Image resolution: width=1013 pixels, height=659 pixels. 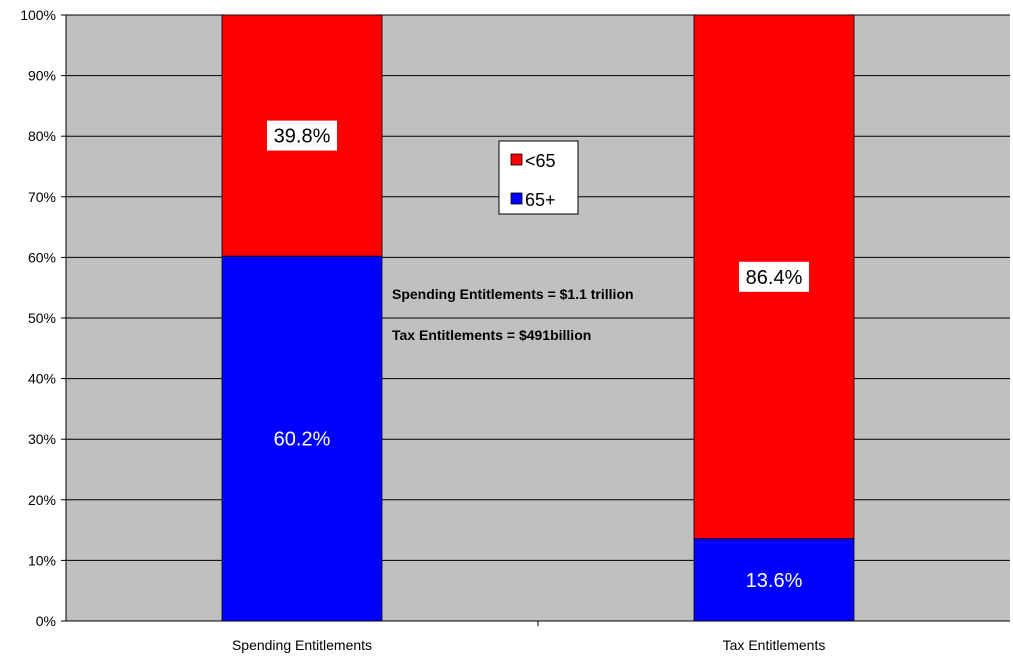 I want to click on legend: <65 65+, so click(x=538, y=177).